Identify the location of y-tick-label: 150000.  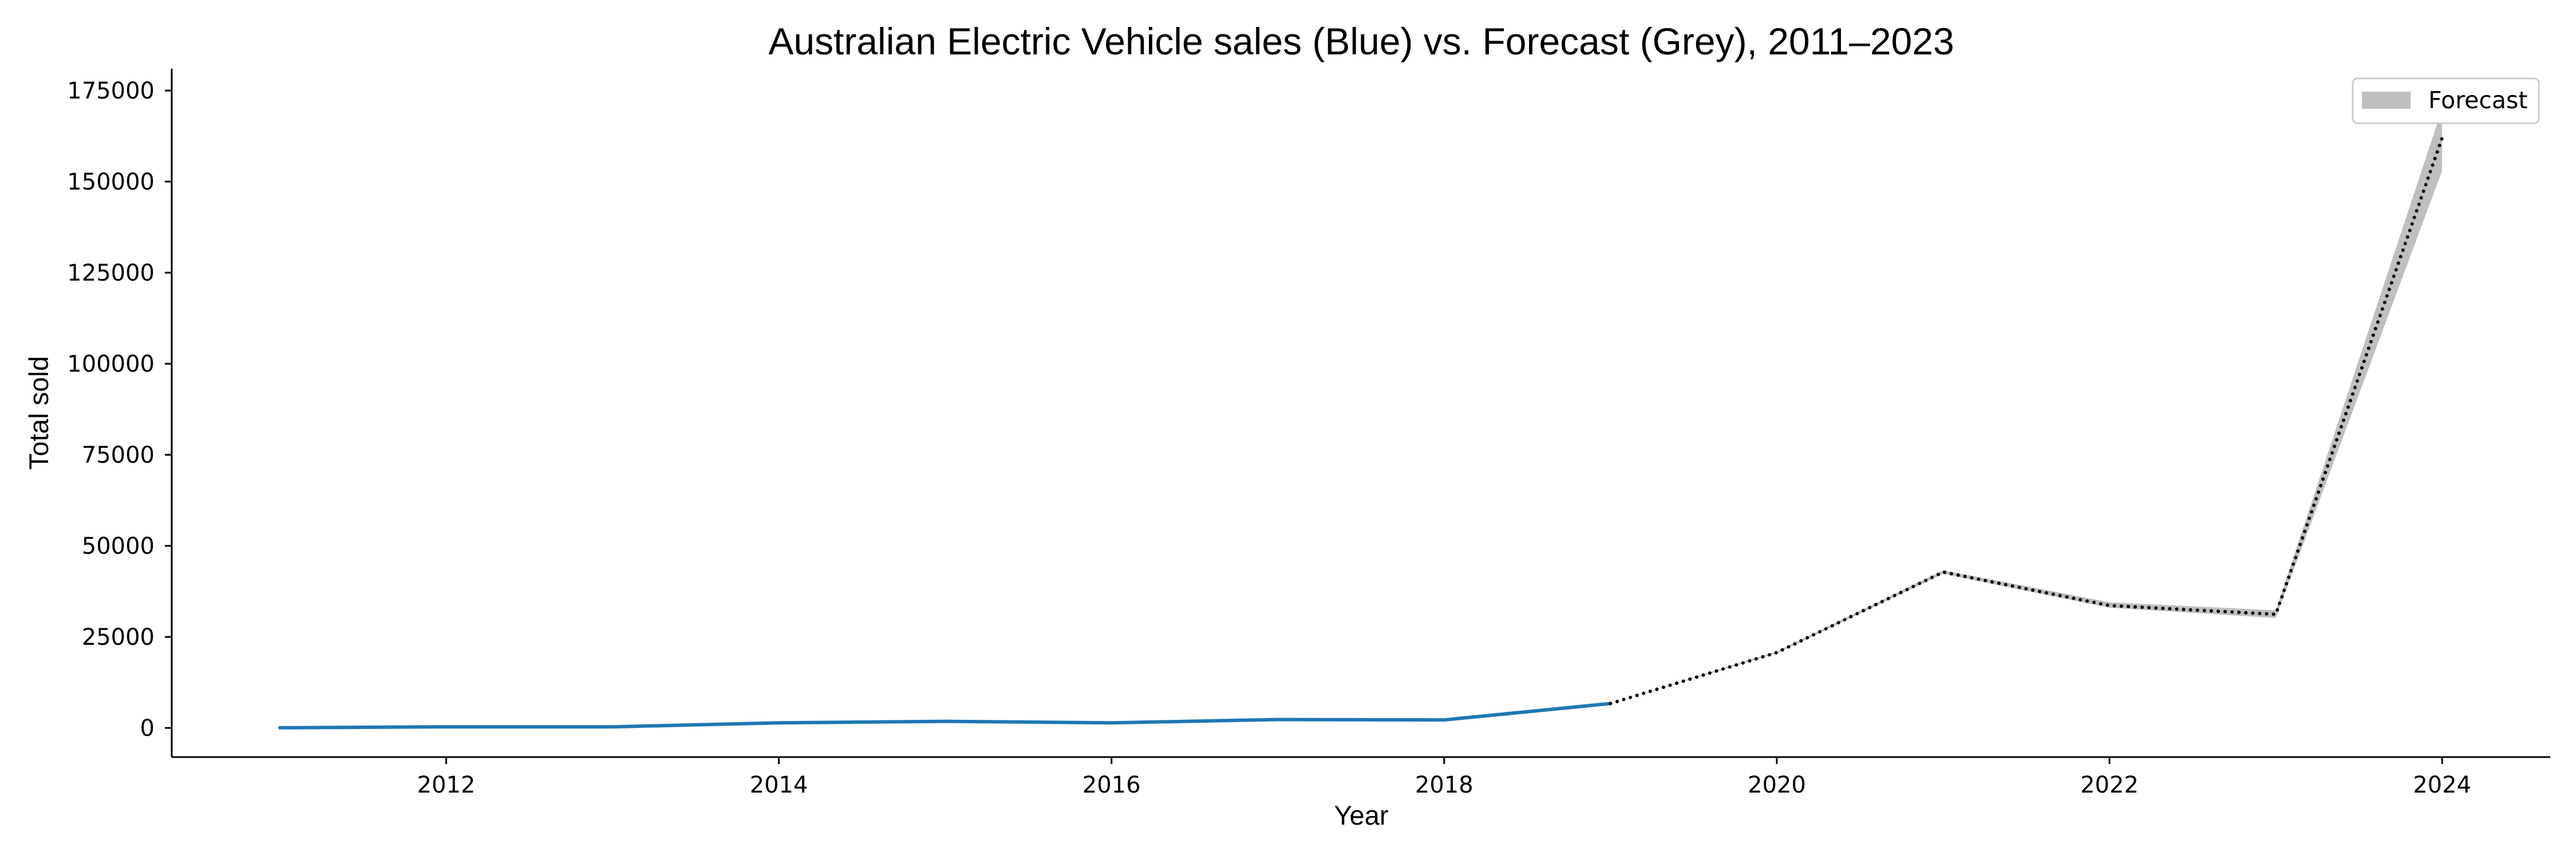
(111, 182).